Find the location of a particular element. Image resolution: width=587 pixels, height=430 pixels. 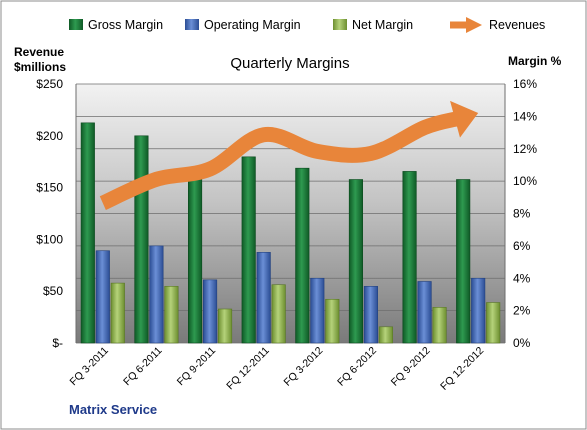

legend-item-revenues: Revenues is located at coordinates (497, 25).